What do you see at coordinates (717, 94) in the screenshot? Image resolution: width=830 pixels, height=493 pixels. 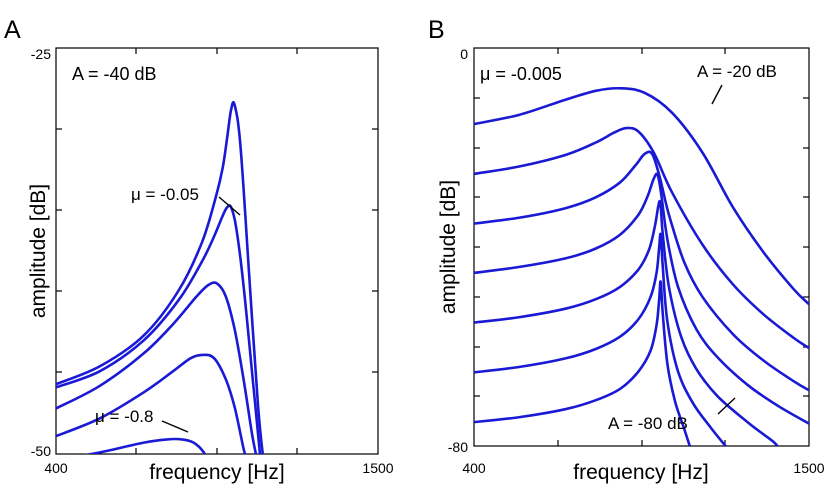 I see `panel-b-label-leader-top` at bounding box center [717, 94].